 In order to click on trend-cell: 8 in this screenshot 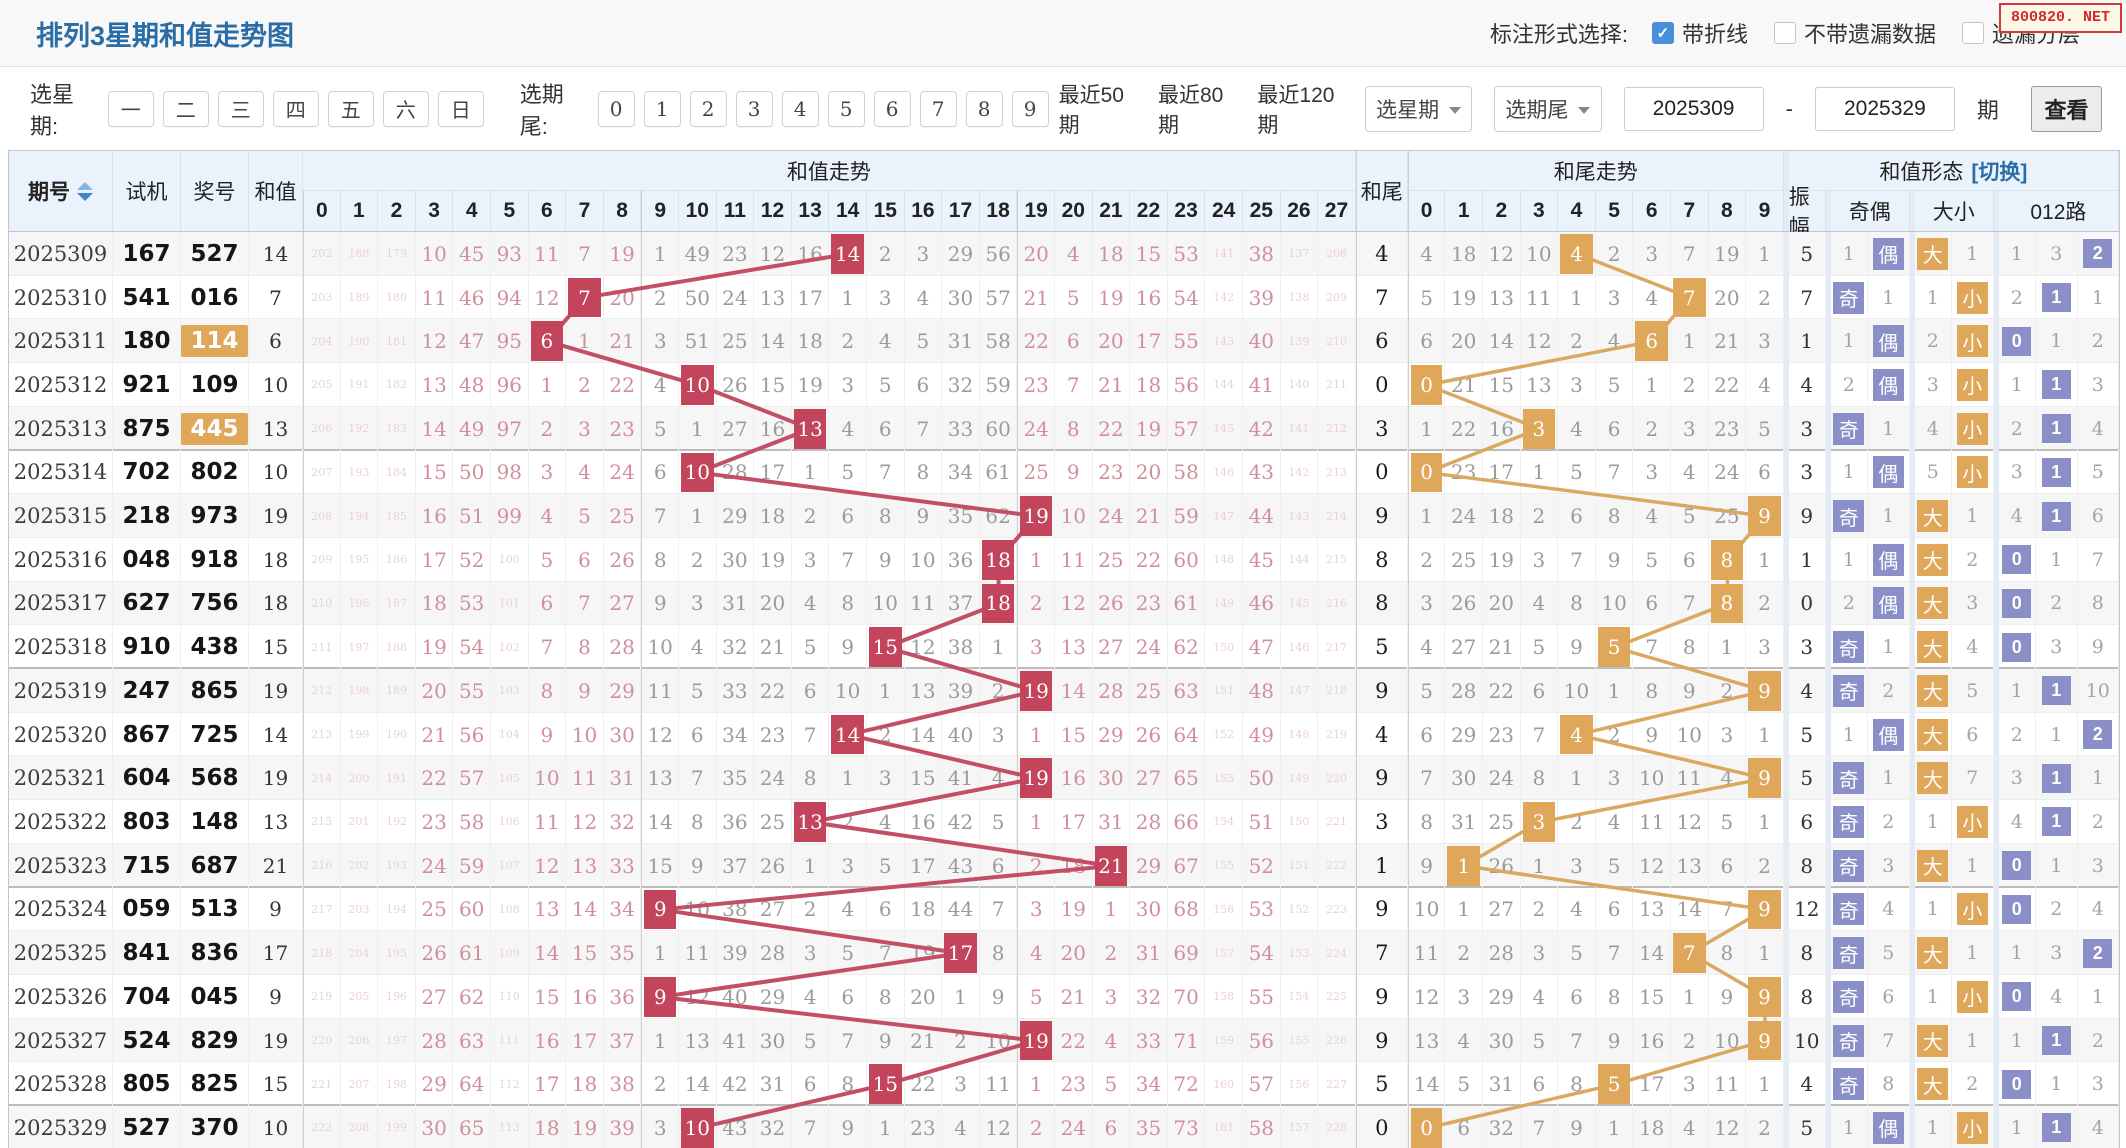, I will do `click(660, 559)`.